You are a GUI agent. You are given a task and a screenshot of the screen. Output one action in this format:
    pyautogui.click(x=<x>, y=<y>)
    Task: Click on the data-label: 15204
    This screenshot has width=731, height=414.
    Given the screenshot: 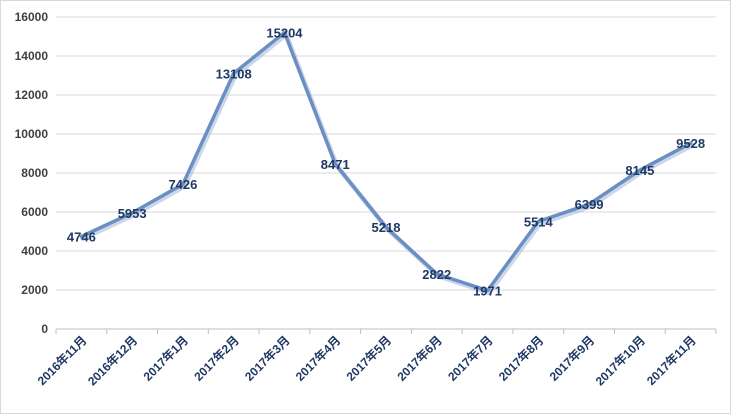 What is the action you would take?
    pyautogui.click(x=284, y=33)
    